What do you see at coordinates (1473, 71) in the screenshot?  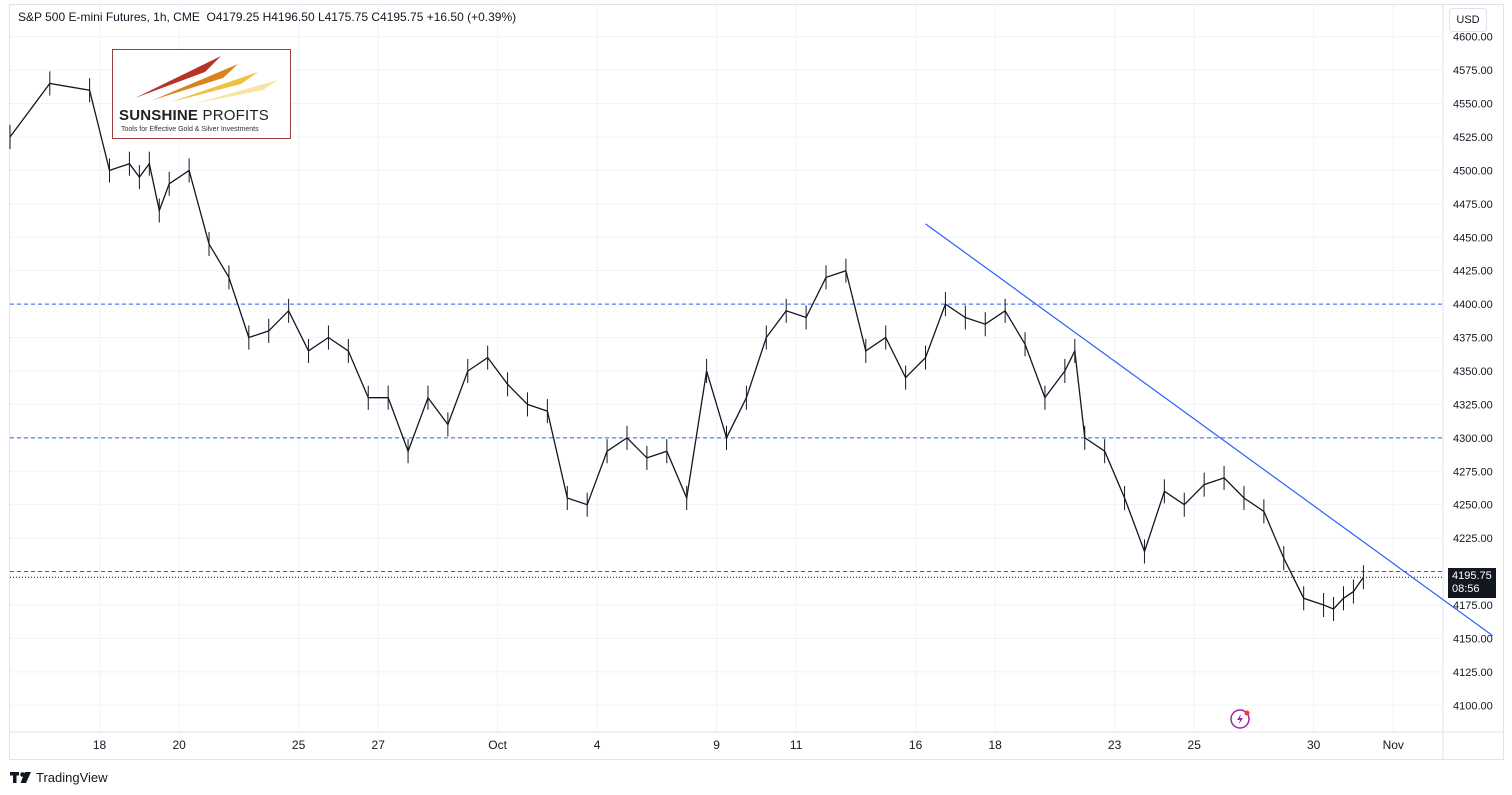 I see `y-tick-label: 4575.00` at bounding box center [1473, 71].